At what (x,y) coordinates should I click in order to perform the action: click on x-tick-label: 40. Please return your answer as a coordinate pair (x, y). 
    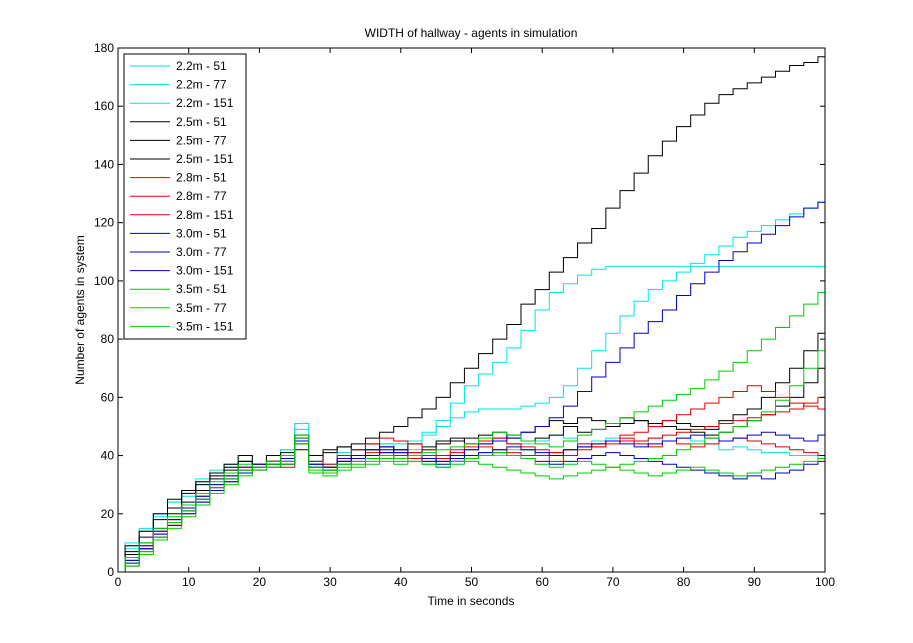
    Looking at the image, I should click on (401, 582).